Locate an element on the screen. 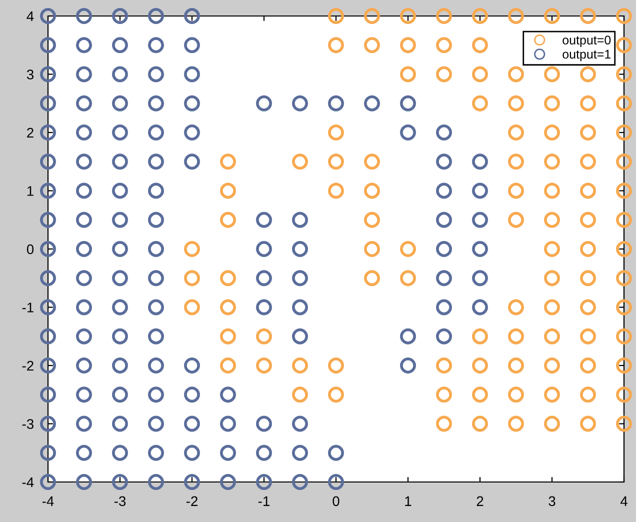 The height and width of the screenshot is (522, 636). y-tick-label: 3 is located at coordinates (30, 75).